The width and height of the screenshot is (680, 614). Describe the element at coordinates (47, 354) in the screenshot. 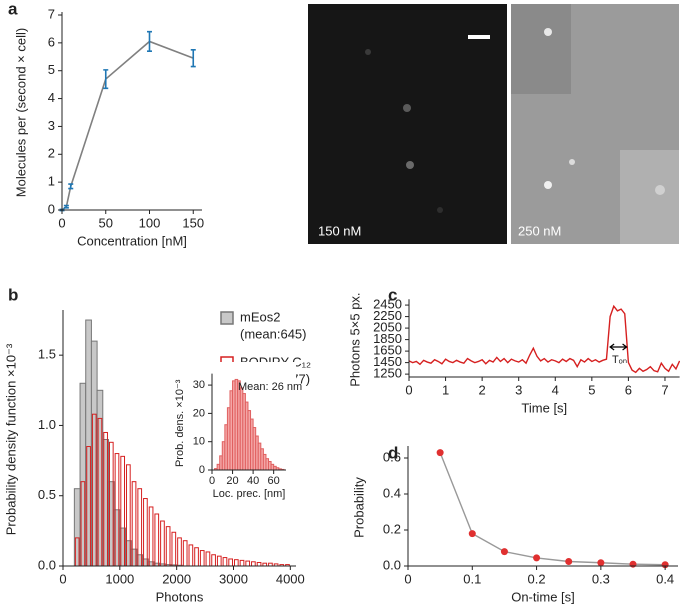

I see `y-tick-label: 1.5` at that location.